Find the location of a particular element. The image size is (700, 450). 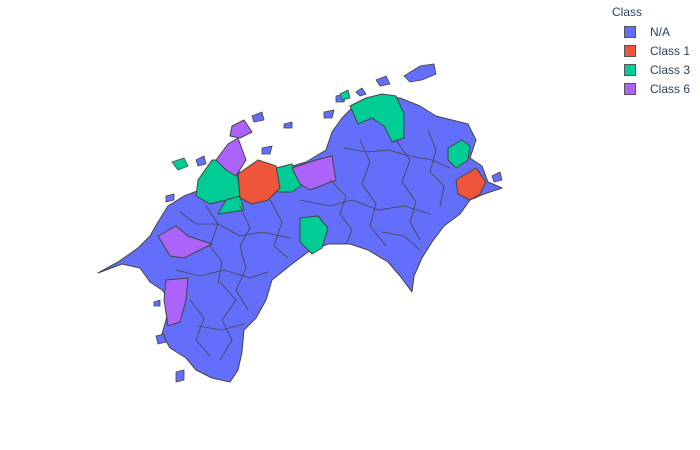

legend-item-na: N/A is located at coordinates (655, 31).